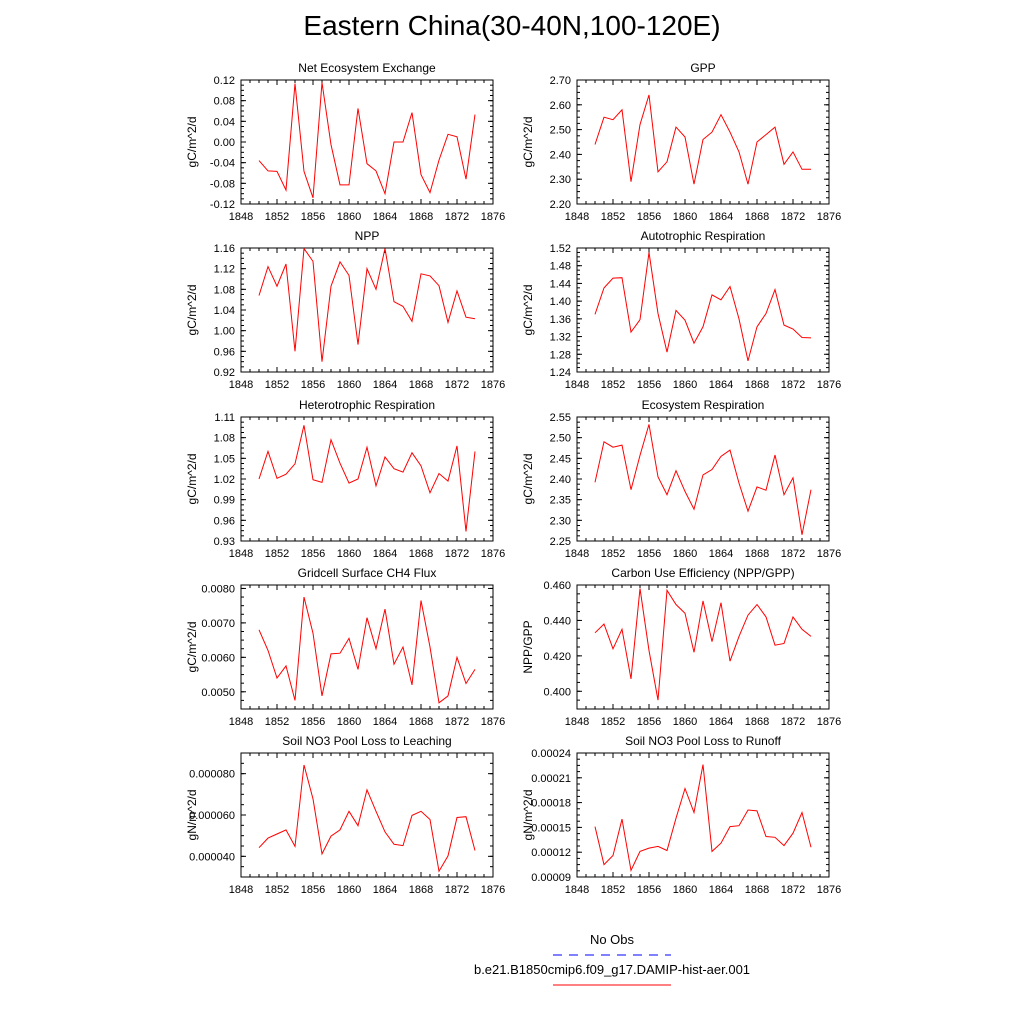  I want to click on y-tick-label: 1.12, so click(224, 270).